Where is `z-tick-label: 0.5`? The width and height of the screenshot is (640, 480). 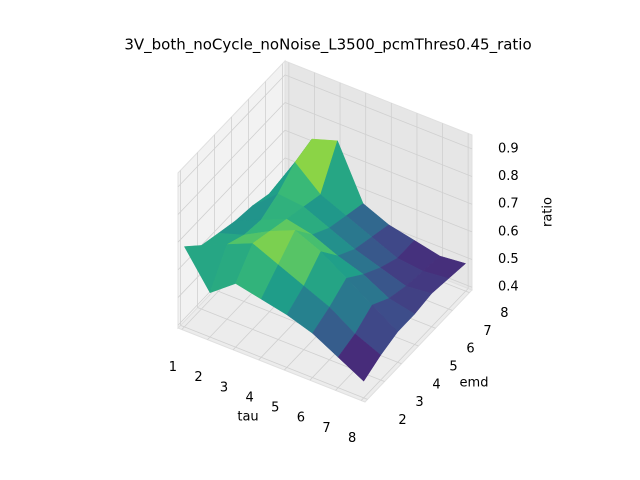
z-tick-label: 0.5 is located at coordinates (508, 259).